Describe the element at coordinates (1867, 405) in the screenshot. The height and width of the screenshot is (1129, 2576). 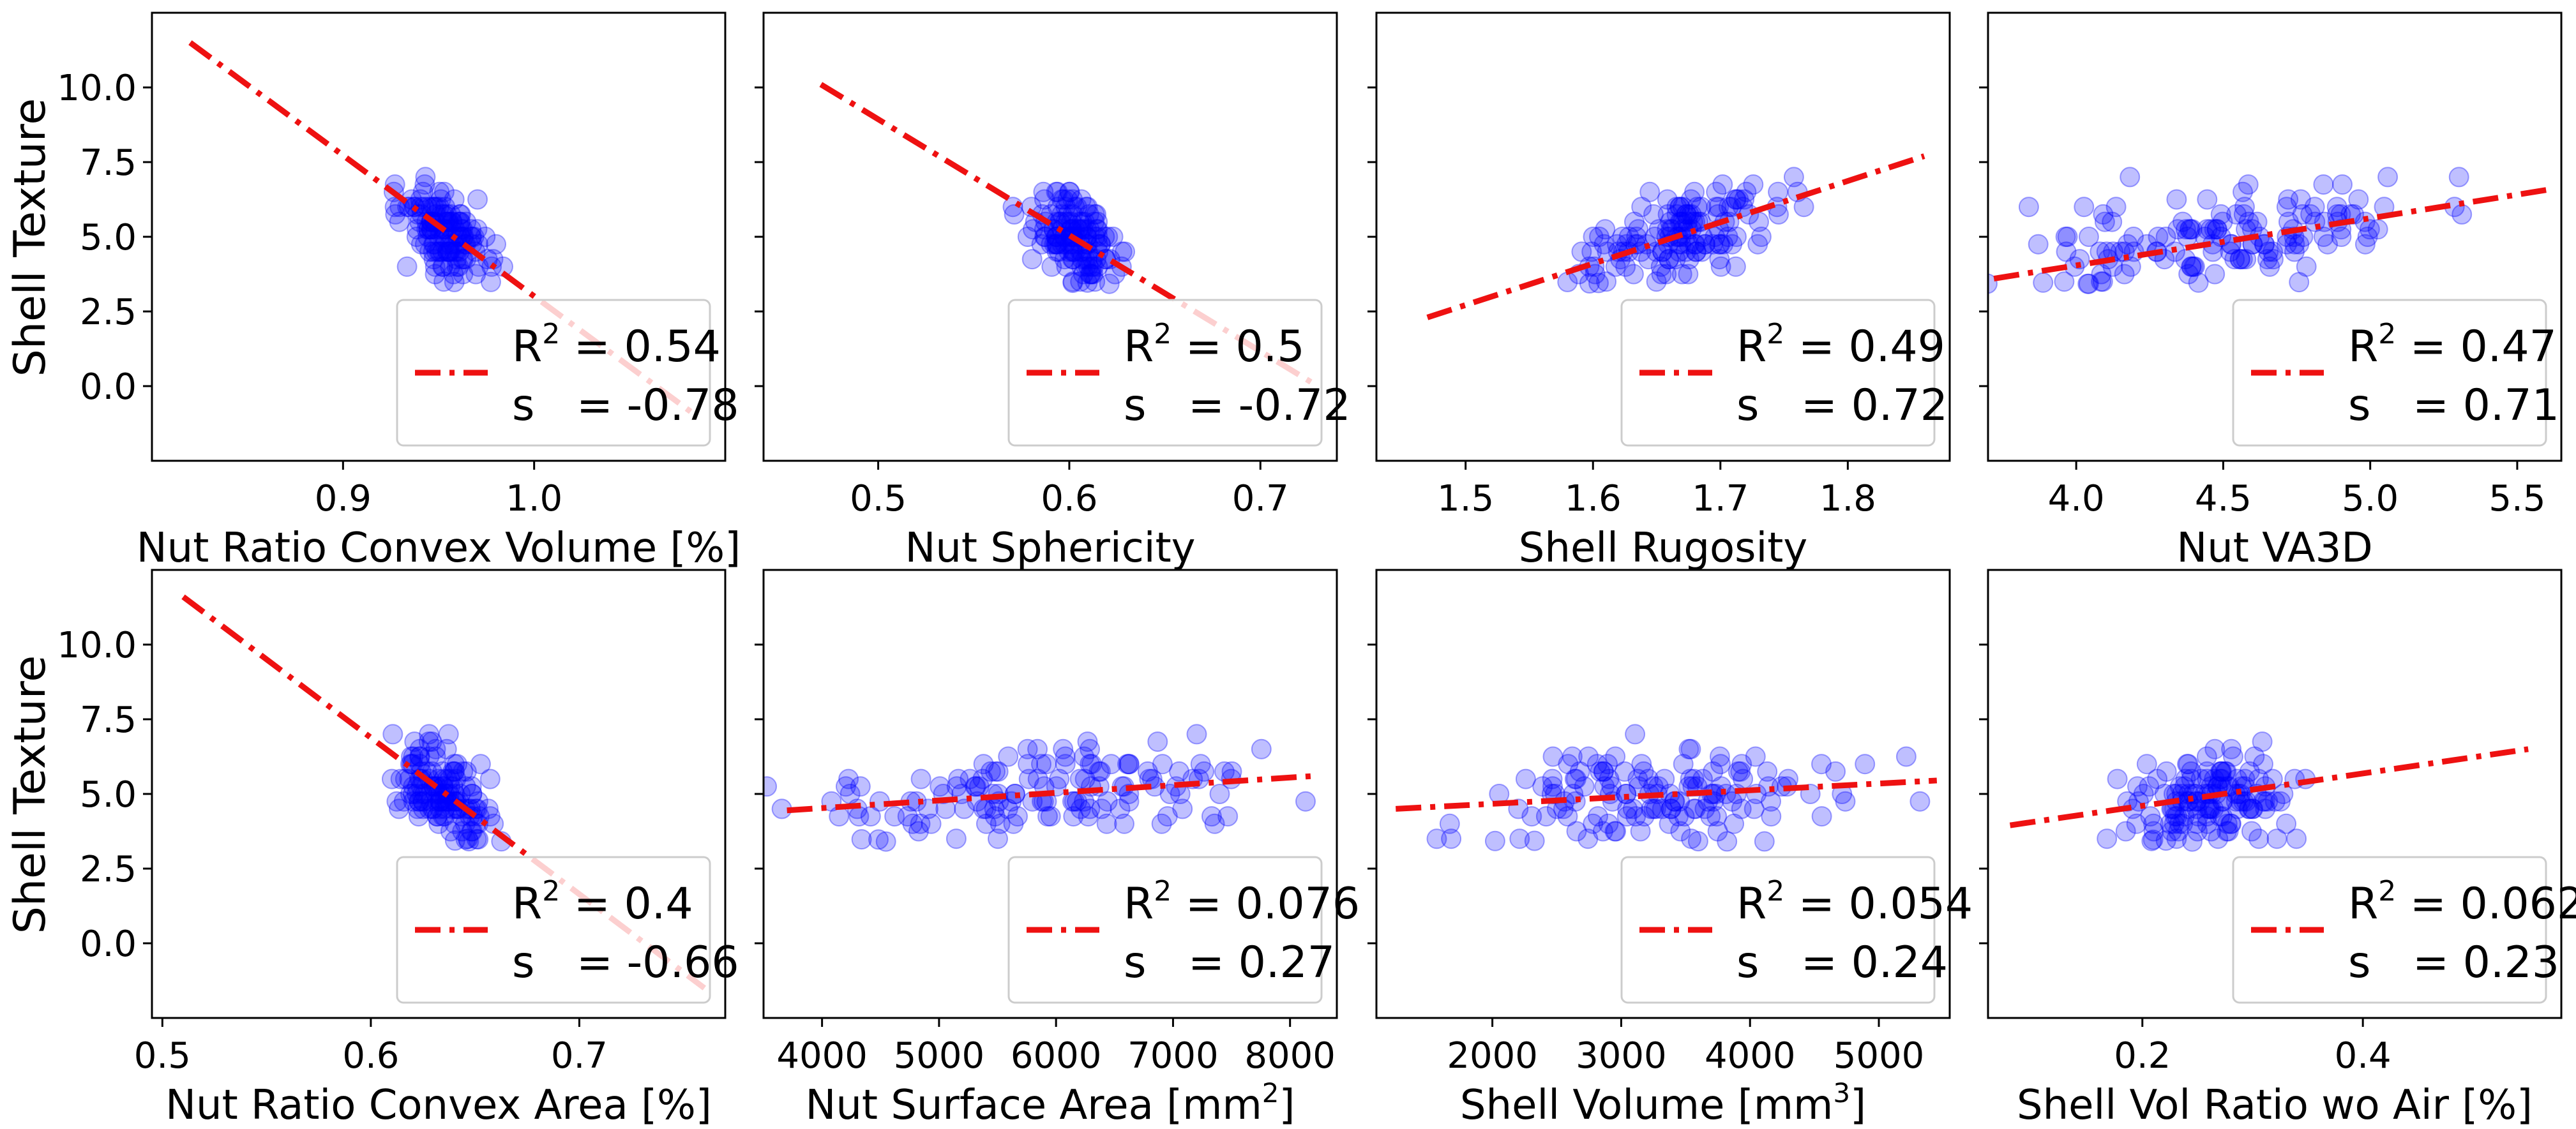
I see `legend-s-value: = 0.72` at that location.